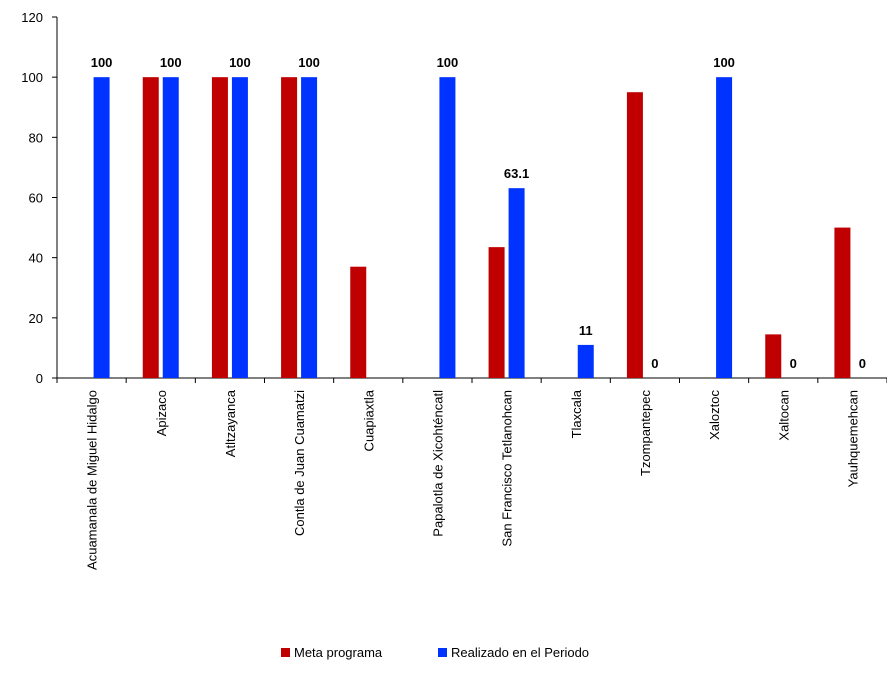 The width and height of the screenshot is (887, 674). I want to click on y-tick-label: 20, so click(36, 318).